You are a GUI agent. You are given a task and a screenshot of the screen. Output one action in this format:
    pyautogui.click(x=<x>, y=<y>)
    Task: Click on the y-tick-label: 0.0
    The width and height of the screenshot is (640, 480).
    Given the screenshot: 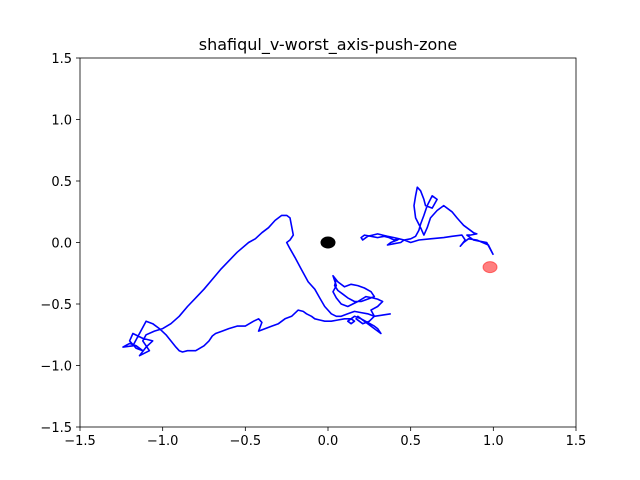 What is the action you would take?
    pyautogui.click(x=61, y=244)
    